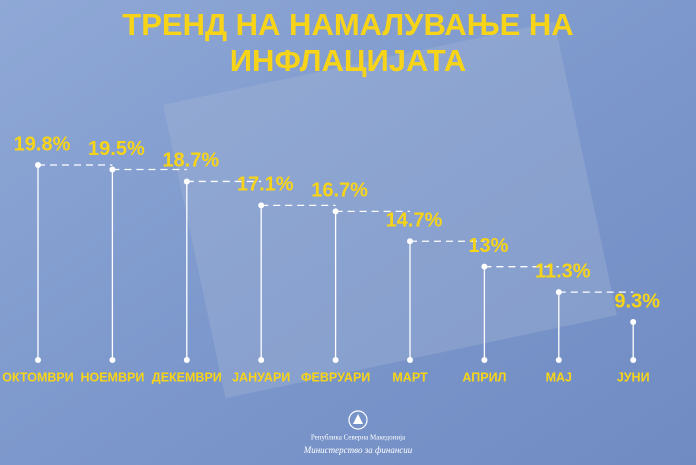  Describe the element at coordinates (348, 60) in the screenshot. I see `chart-title: ИНФЛАЦИЈАТА` at that location.